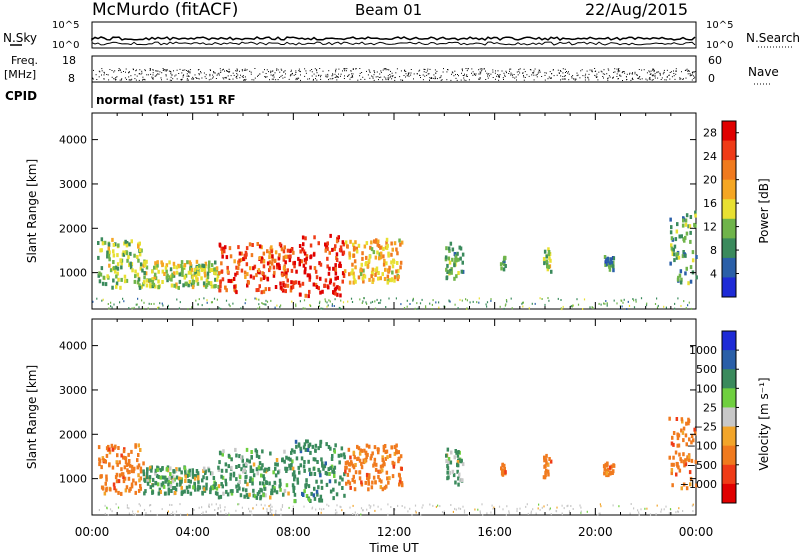  What do you see at coordinates (73, 273) in the screenshot?
I see `y-tick-label: 1000` at bounding box center [73, 273].